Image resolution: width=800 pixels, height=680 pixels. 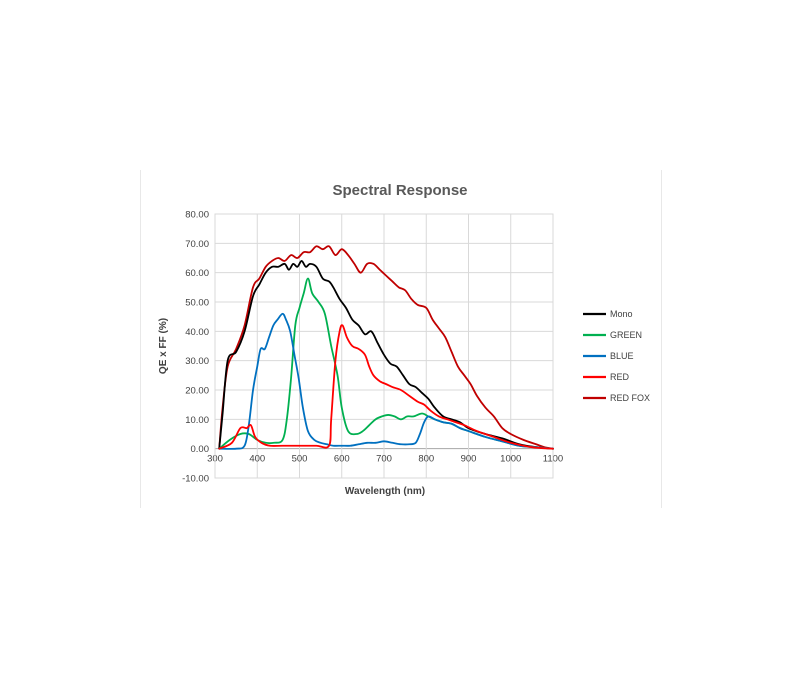 I want to click on x-tick-label: 400, so click(x=257, y=459).